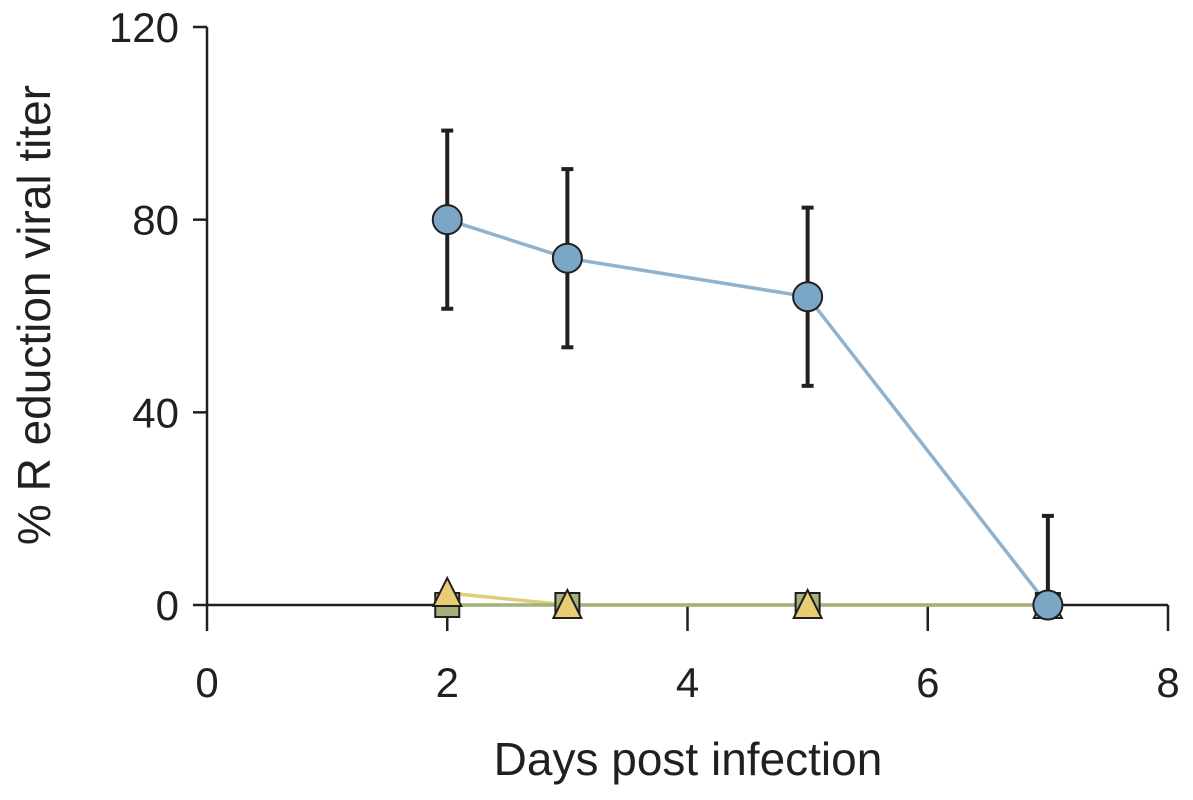  Describe the element at coordinates (34, 315) in the screenshot. I see `y-axis-title: % R eduction viral titer` at that location.